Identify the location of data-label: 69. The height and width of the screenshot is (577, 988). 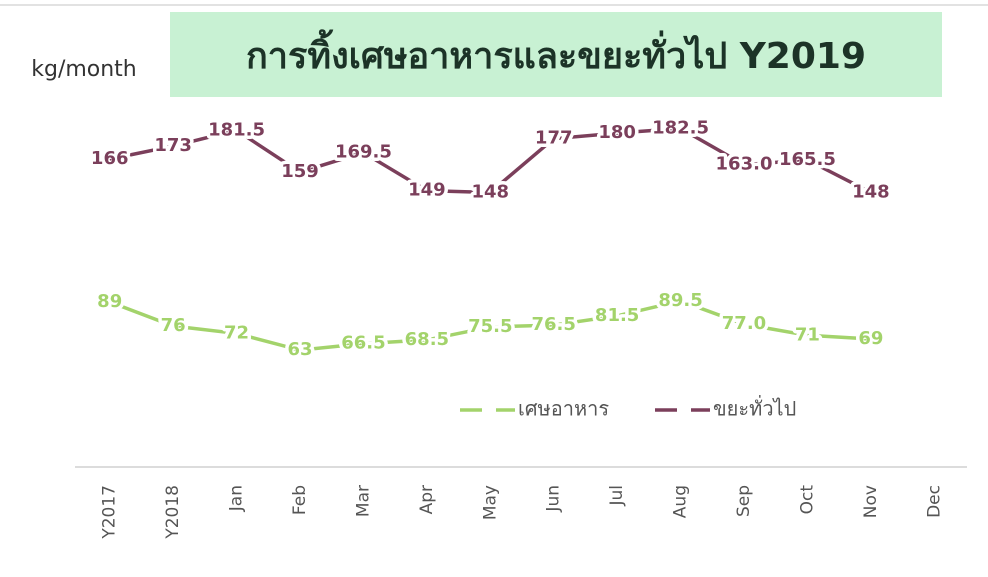
(870, 338).